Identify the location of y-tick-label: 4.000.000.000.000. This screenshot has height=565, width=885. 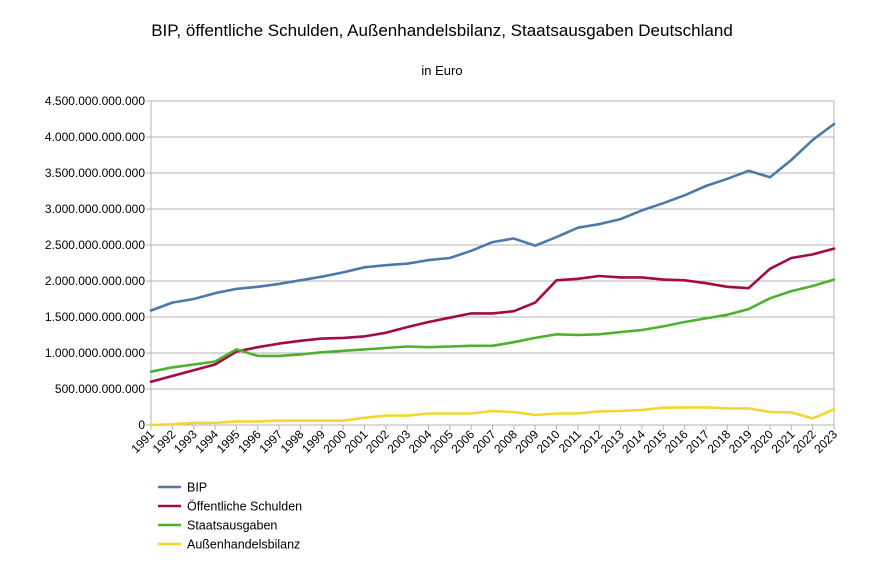
(95, 137).